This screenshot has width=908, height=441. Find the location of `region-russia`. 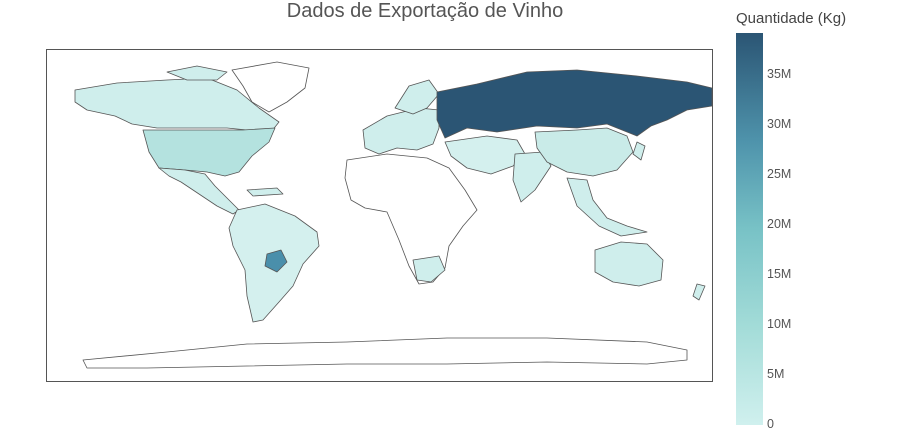

region-russia is located at coordinates (574, 104).